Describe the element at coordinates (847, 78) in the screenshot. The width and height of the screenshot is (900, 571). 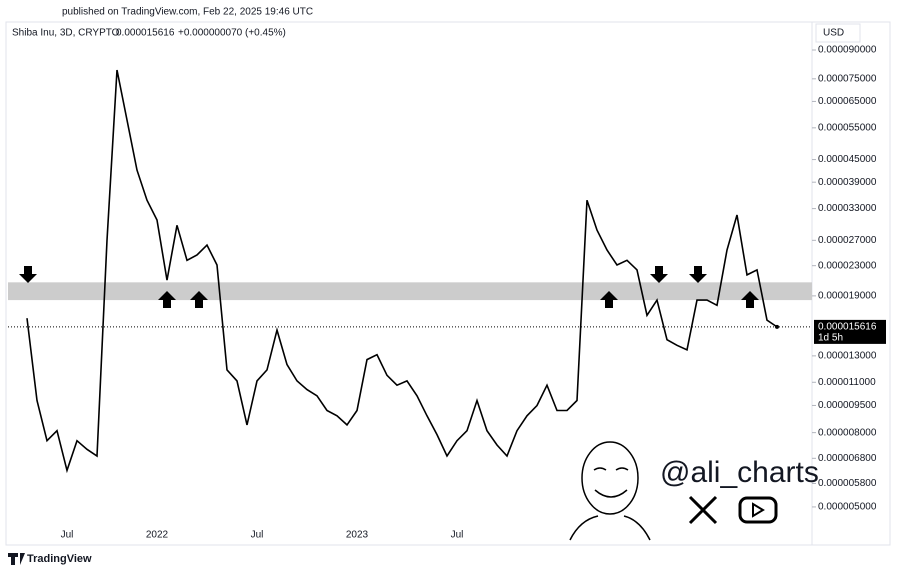
I see `y-tick-label: 0.000075000` at that location.